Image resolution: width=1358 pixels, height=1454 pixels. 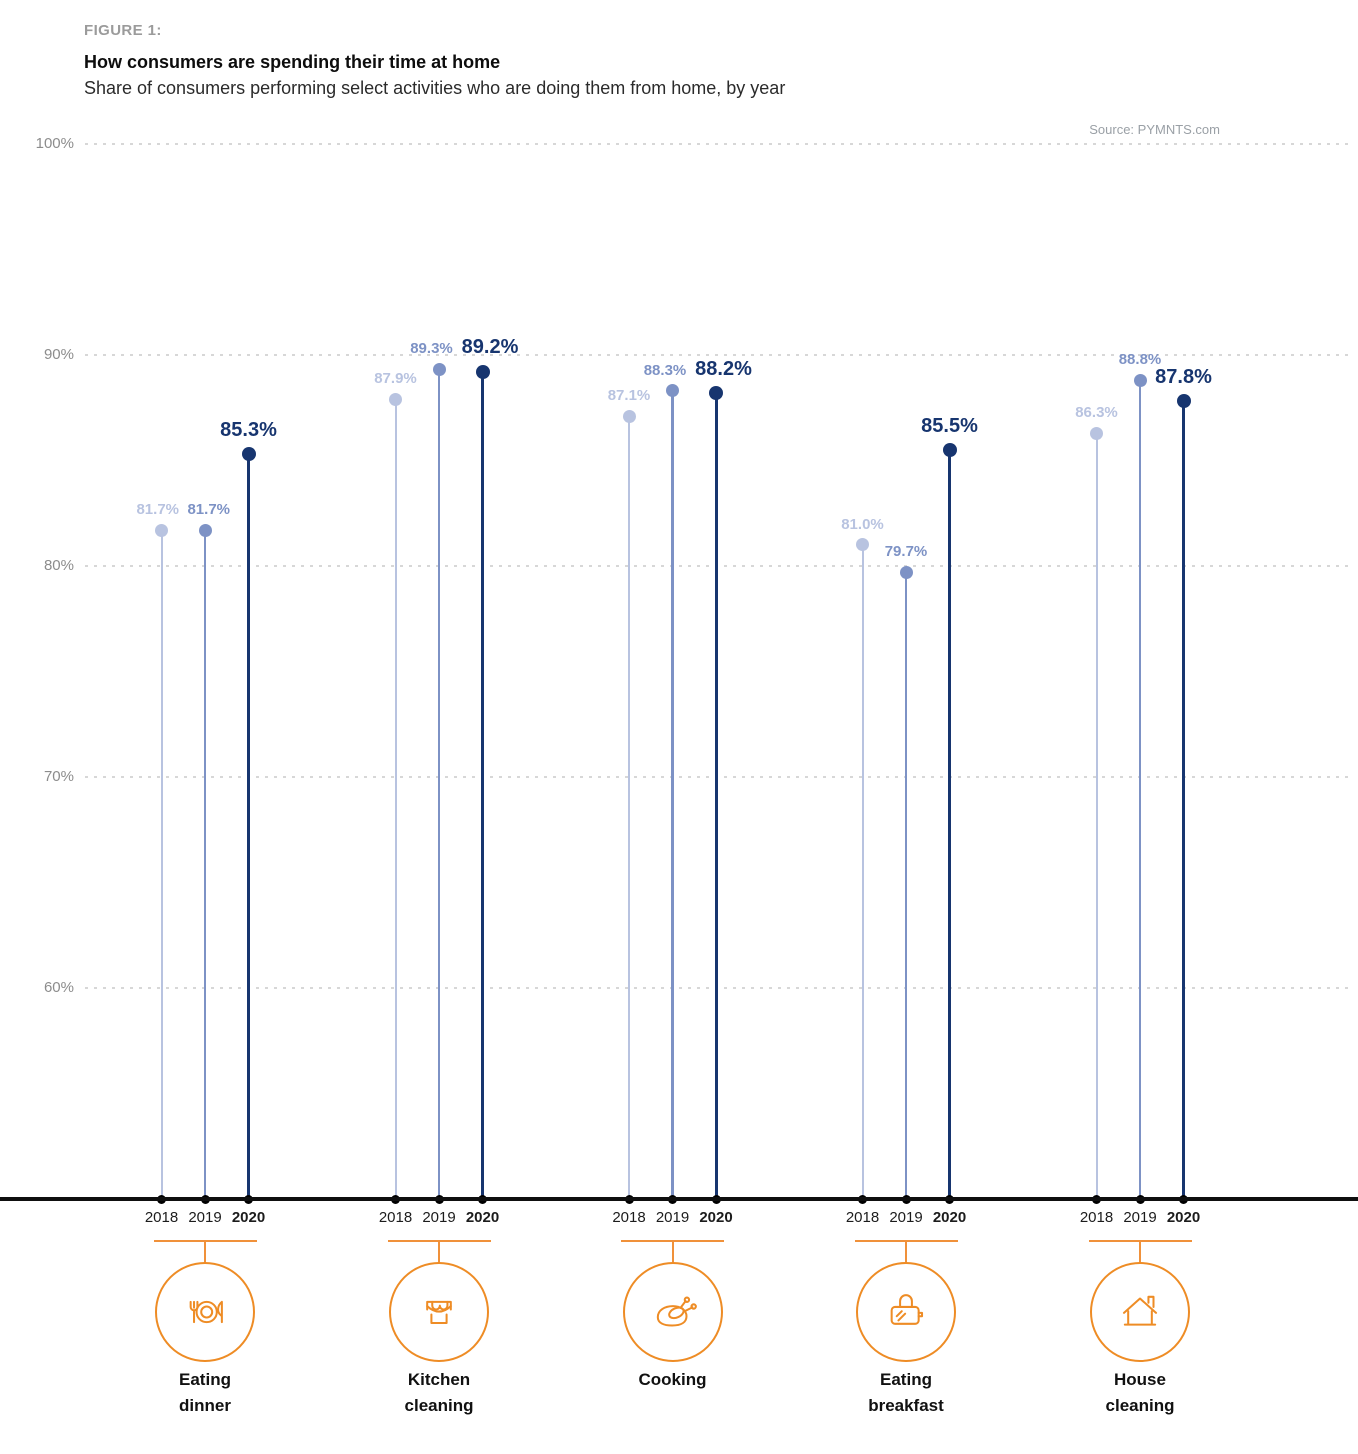 I want to click on category-label-line: Cooking, so click(x=672, y=1379).